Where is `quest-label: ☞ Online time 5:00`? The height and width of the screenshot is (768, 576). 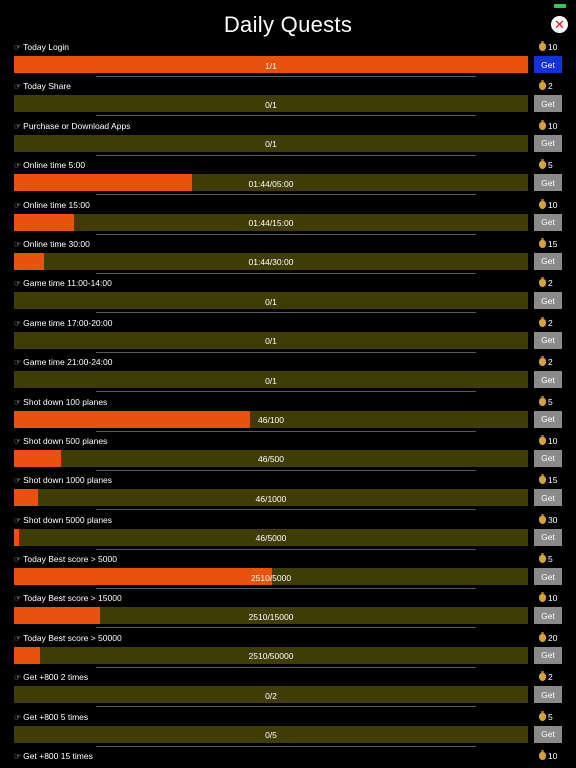
quest-label: ☞ Online time 5:00 is located at coordinates (49, 165).